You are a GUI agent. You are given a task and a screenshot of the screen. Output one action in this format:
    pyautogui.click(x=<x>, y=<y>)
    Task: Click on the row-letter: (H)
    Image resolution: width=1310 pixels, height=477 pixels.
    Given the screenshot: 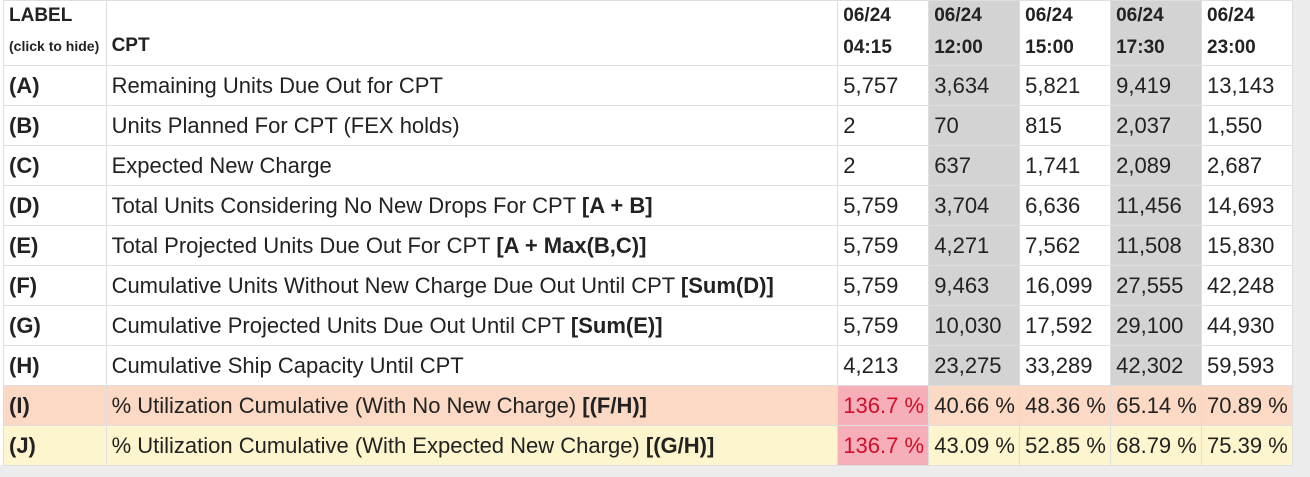 What is the action you would take?
    pyautogui.click(x=55, y=365)
    